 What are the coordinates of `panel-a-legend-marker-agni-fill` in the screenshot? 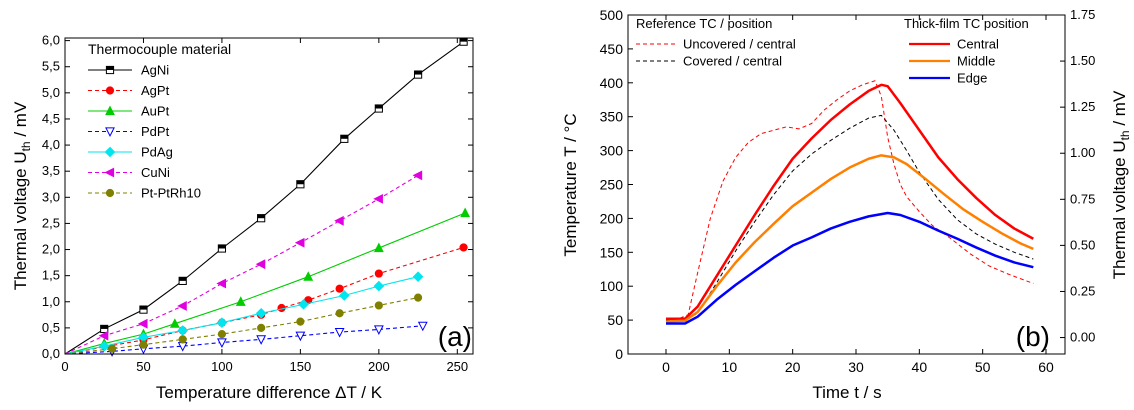 It's located at (110, 68).